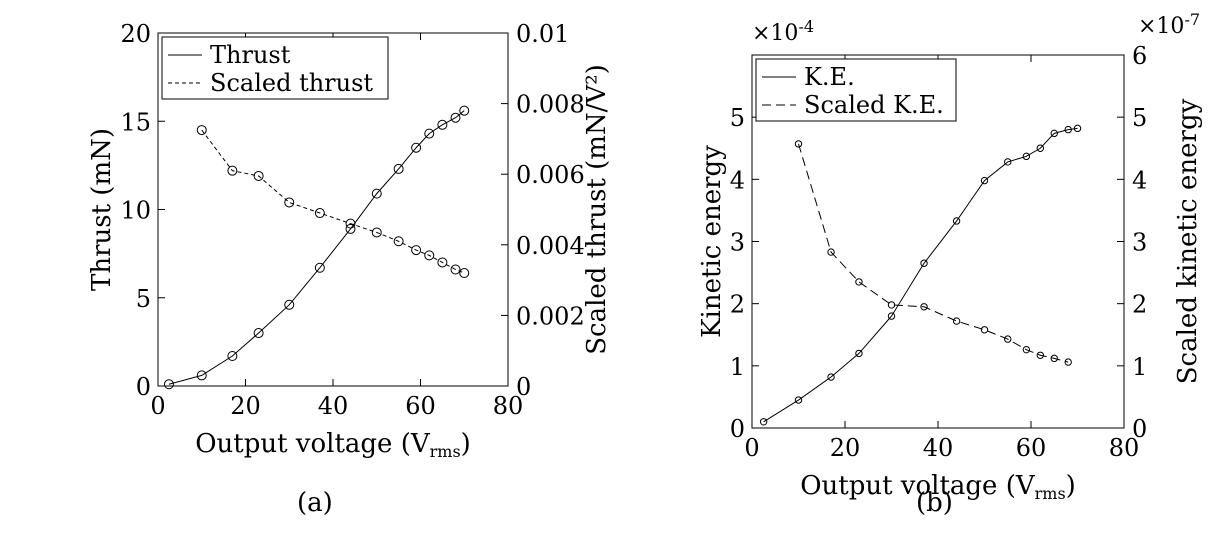  I want to click on y-right-axis-label: Scaled thrust (mN/V²), so click(597, 209).